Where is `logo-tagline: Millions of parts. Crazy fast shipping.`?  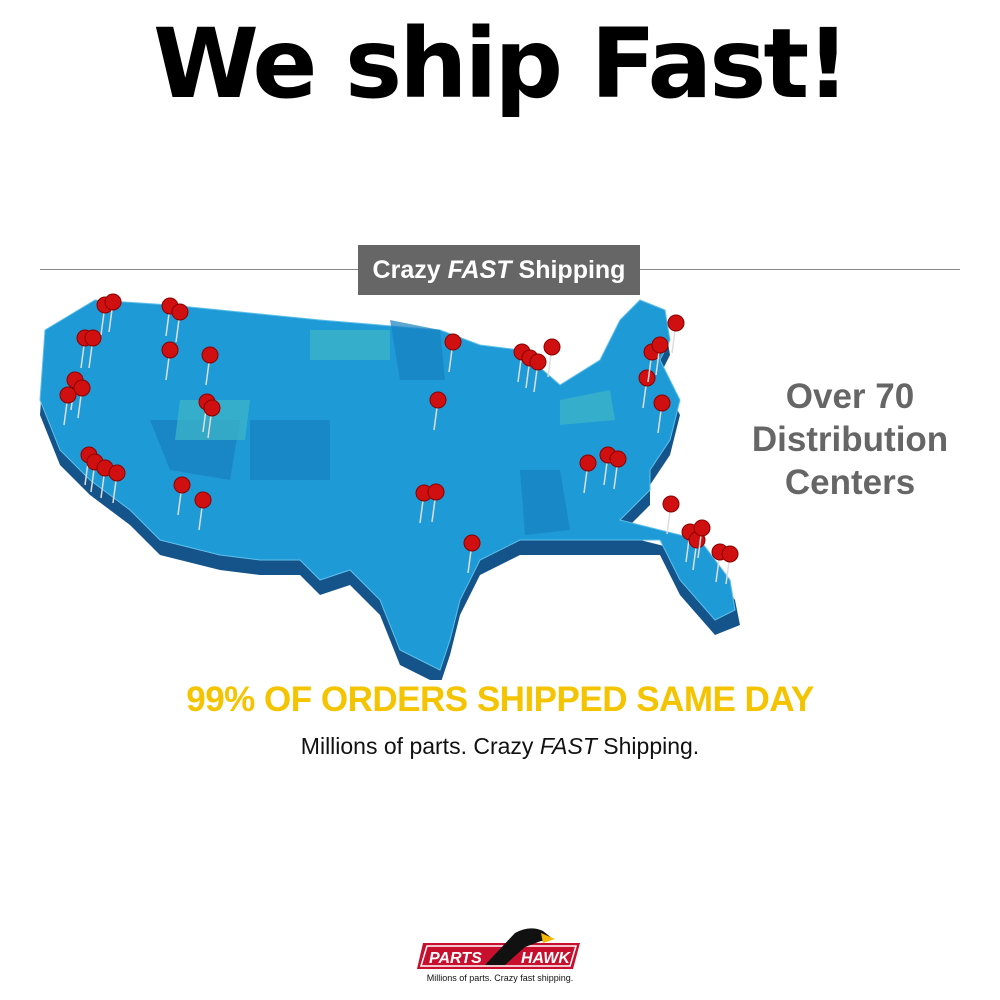 logo-tagline: Millions of parts. Crazy fast shipping. is located at coordinates (500, 978).